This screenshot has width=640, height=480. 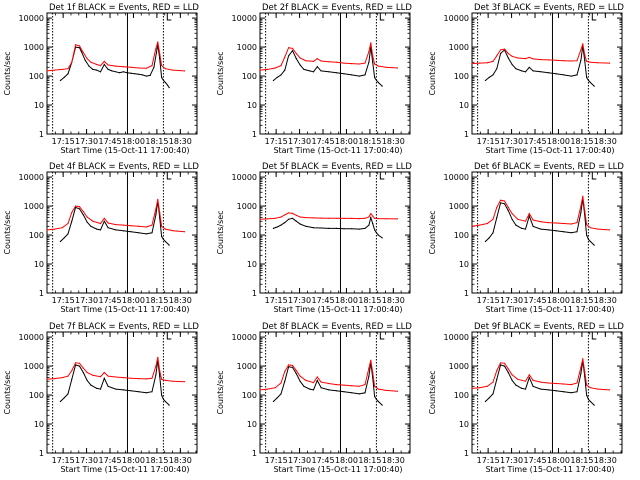 What do you see at coordinates (534, 300) in the screenshot?
I see `x-tick-label: 17:45` at bounding box center [534, 300].